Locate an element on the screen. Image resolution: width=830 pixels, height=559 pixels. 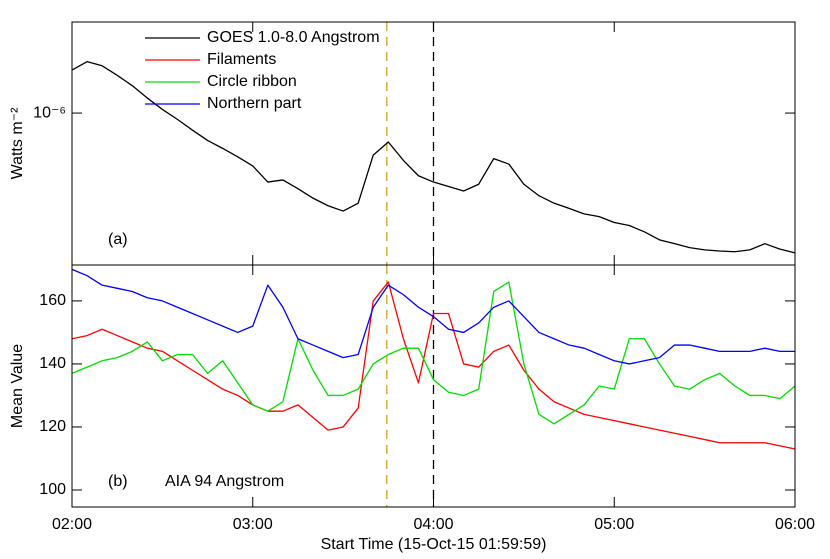
panel-annotation: AIA 94 Angstrom is located at coordinates (224, 481).